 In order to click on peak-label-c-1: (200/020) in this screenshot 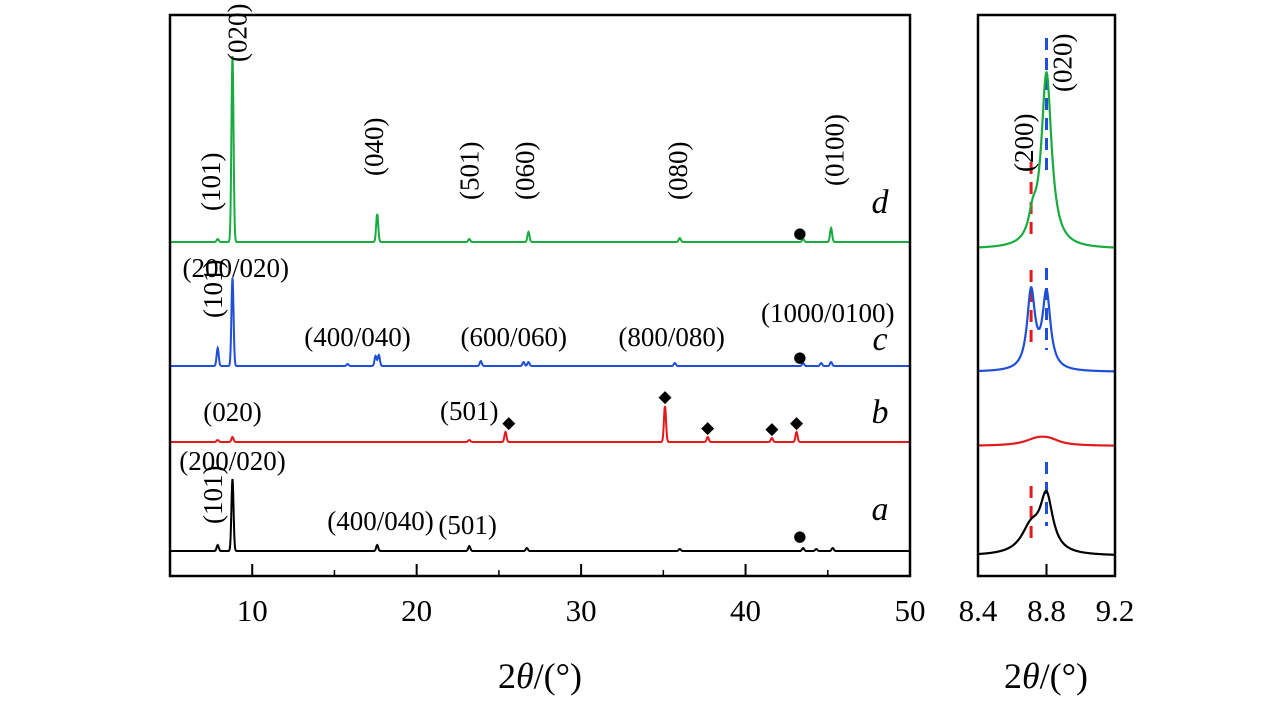, I will do `click(236, 268)`.